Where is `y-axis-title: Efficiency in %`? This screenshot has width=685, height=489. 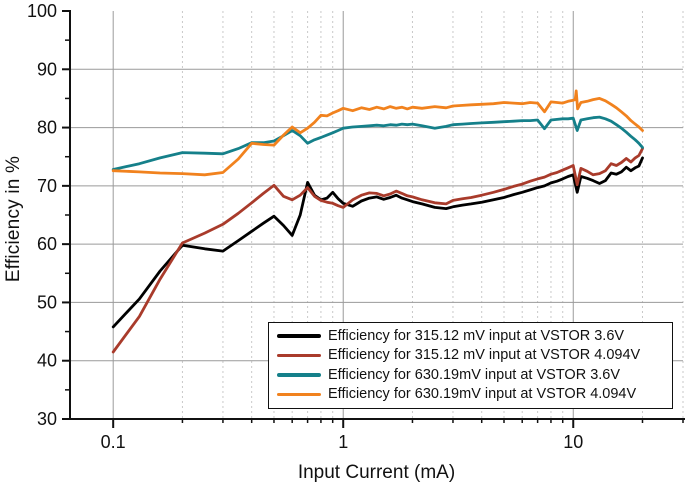 y-axis-title: Efficiency in % is located at coordinates (13, 219).